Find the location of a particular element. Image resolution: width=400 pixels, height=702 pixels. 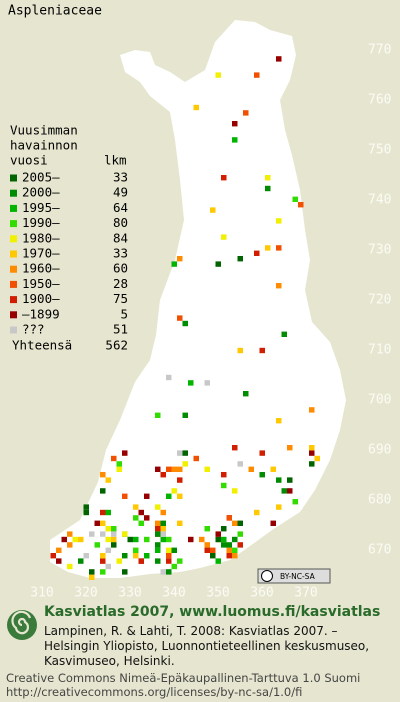

y-grid-label: 700 is located at coordinates (379, 400).